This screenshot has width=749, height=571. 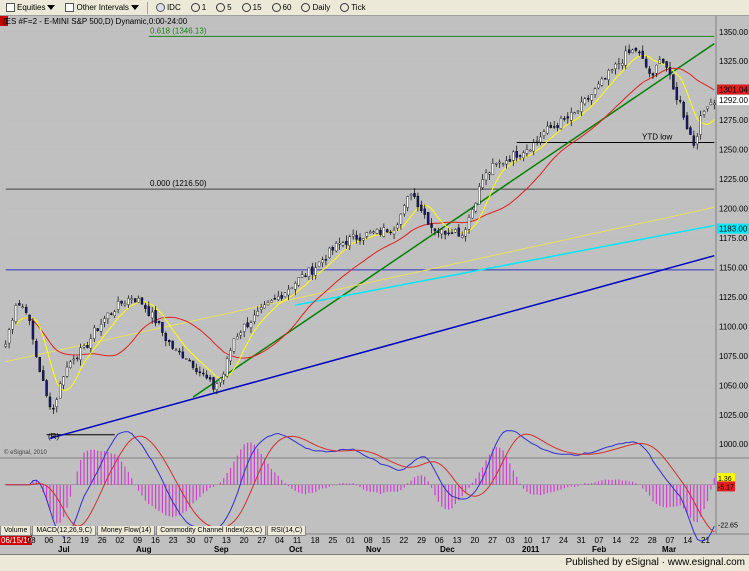 What do you see at coordinates (48, 540) in the screenshot?
I see `x-tick-label: 06` at bounding box center [48, 540].